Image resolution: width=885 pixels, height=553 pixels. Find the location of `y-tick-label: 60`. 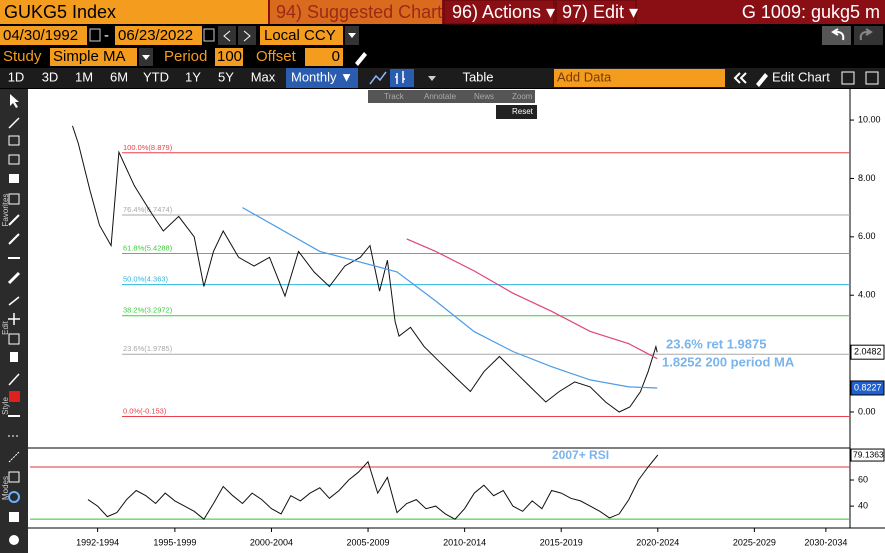

y-tick-label: 60 is located at coordinates (863, 479).